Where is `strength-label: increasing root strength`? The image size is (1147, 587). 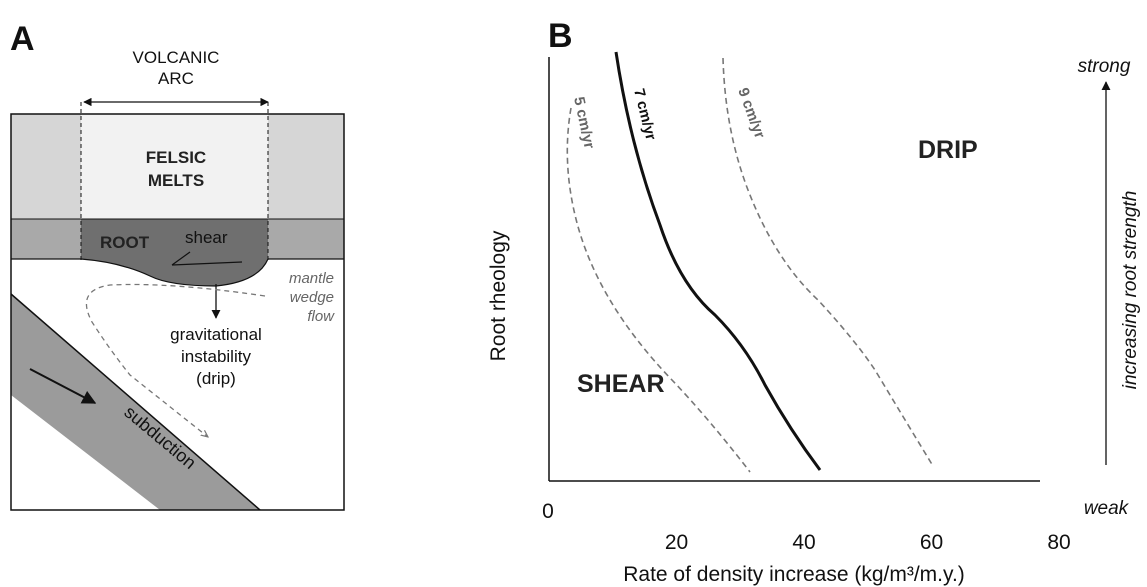
strength-label: increasing root strength is located at coordinates (1130, 290).